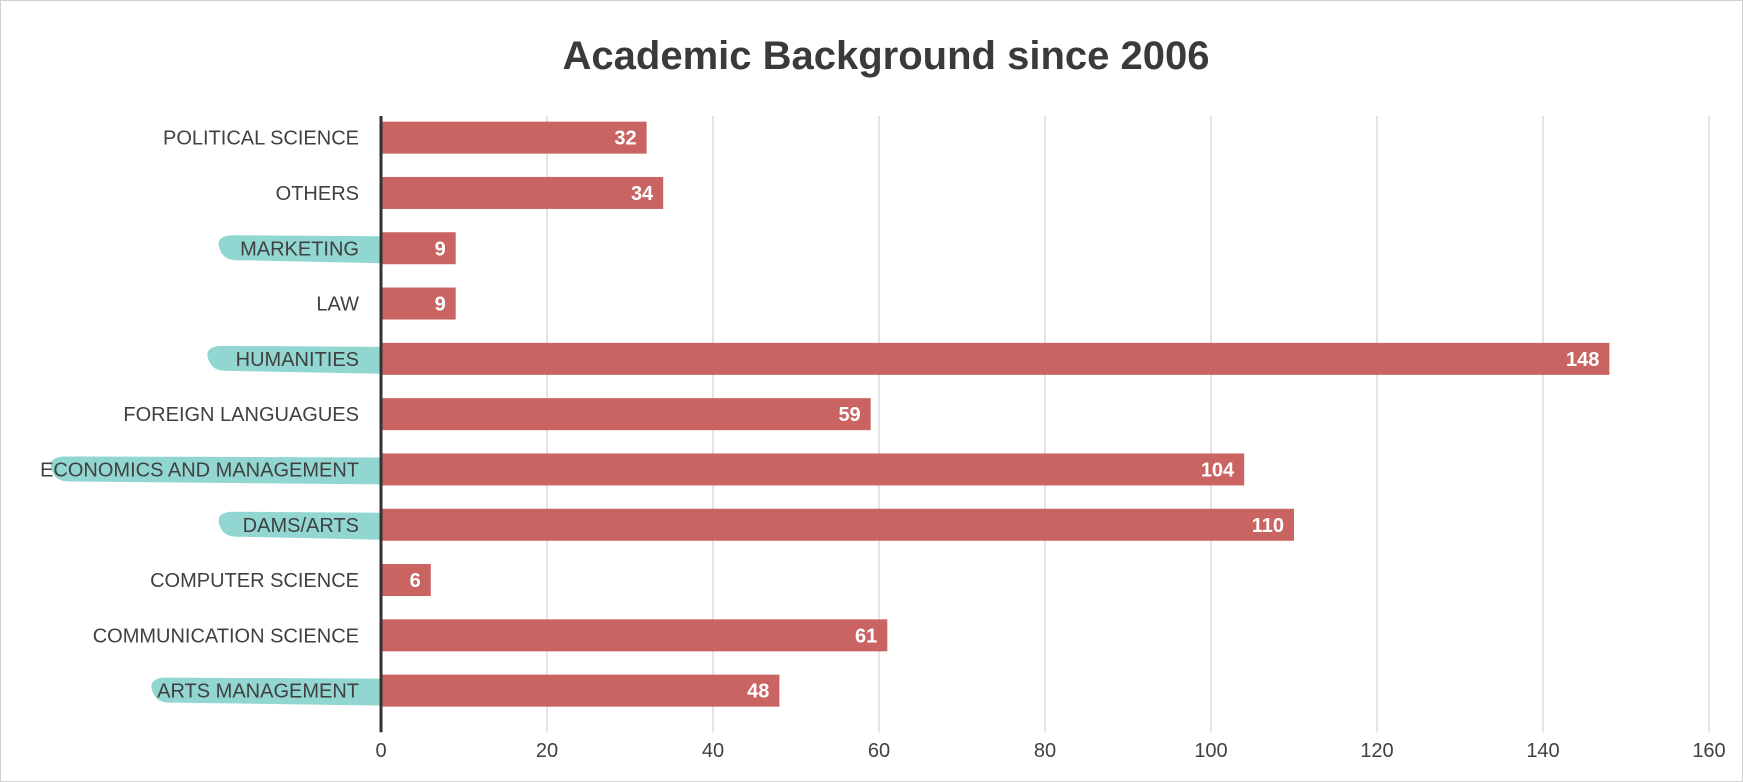  I want to click on x-tick-label: 20, so click(547, 751).